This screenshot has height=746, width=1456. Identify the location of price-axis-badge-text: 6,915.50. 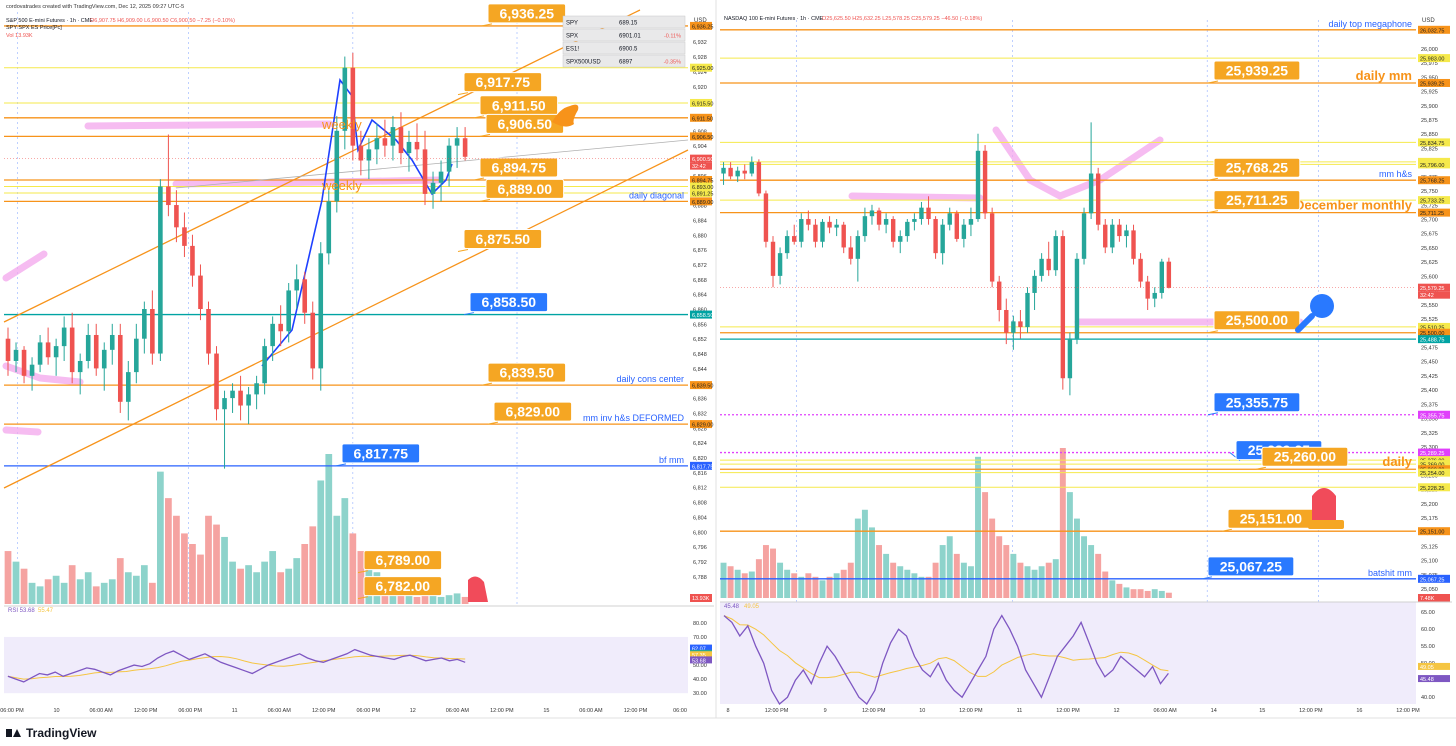
(702, 104).